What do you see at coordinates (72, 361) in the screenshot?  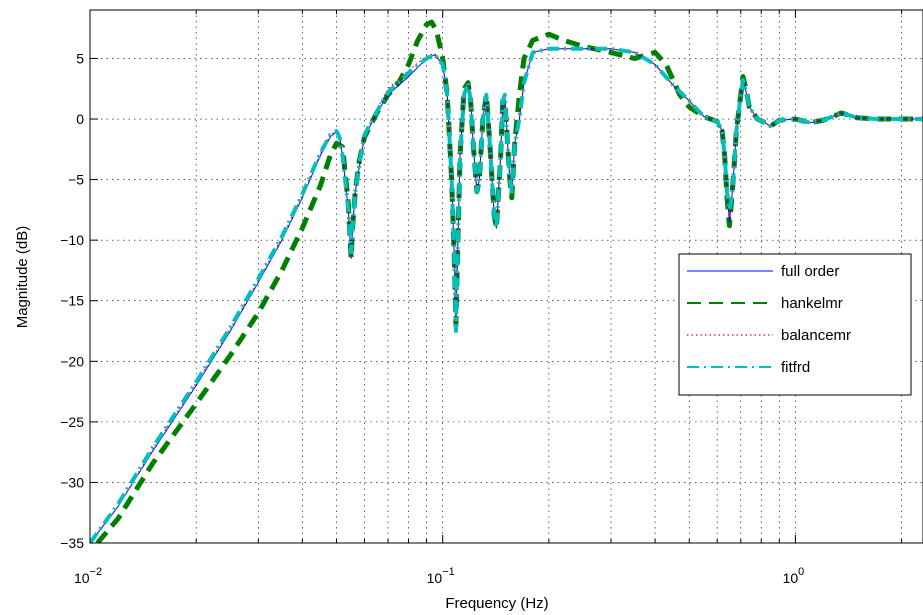 I see `y-tick-label: −20` at bounding box center [72, 361].